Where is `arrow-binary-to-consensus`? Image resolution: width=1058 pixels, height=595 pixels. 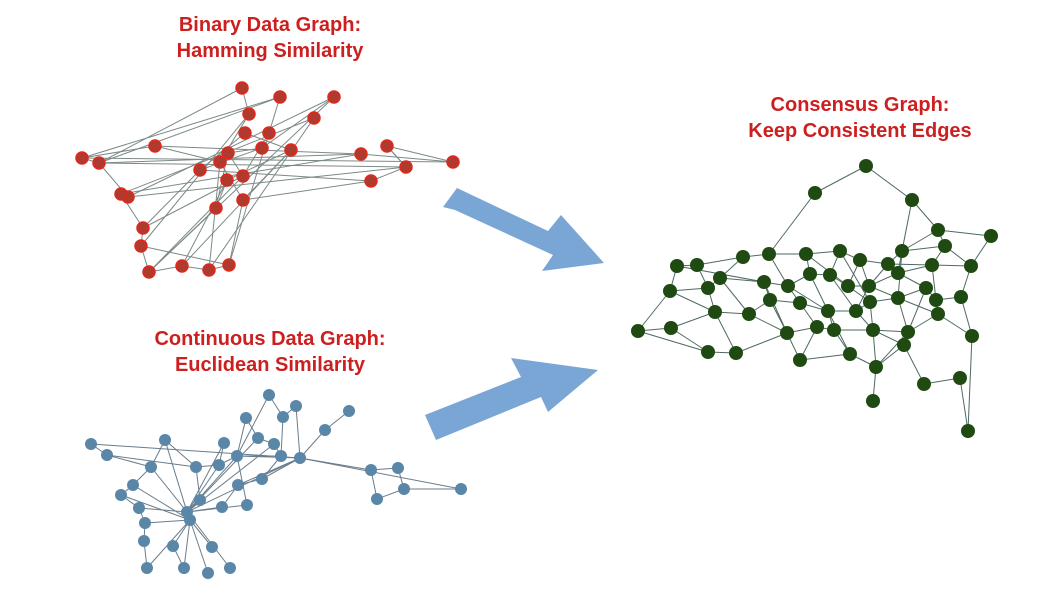 arrow-binary-to-consensus is located at coordinates (523, 229).